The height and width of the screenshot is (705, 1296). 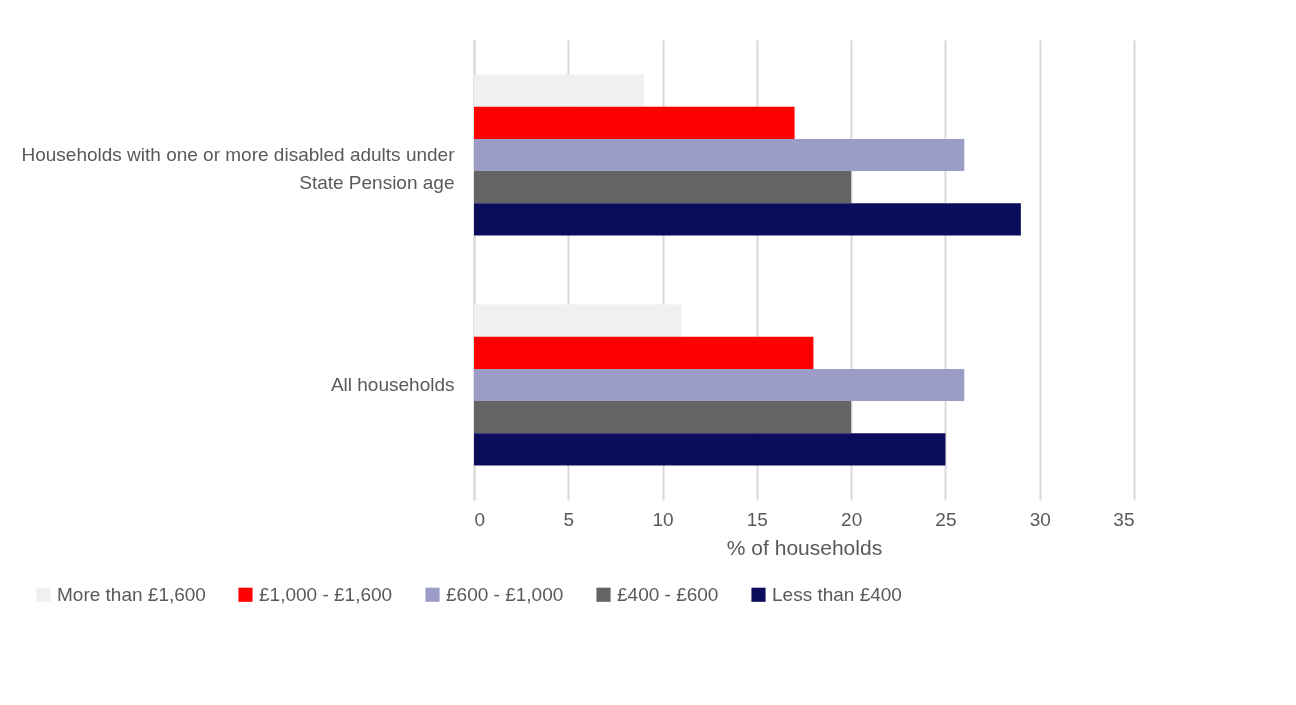 I want to click on y-tick-label: All households, so click(x=392, y=384).